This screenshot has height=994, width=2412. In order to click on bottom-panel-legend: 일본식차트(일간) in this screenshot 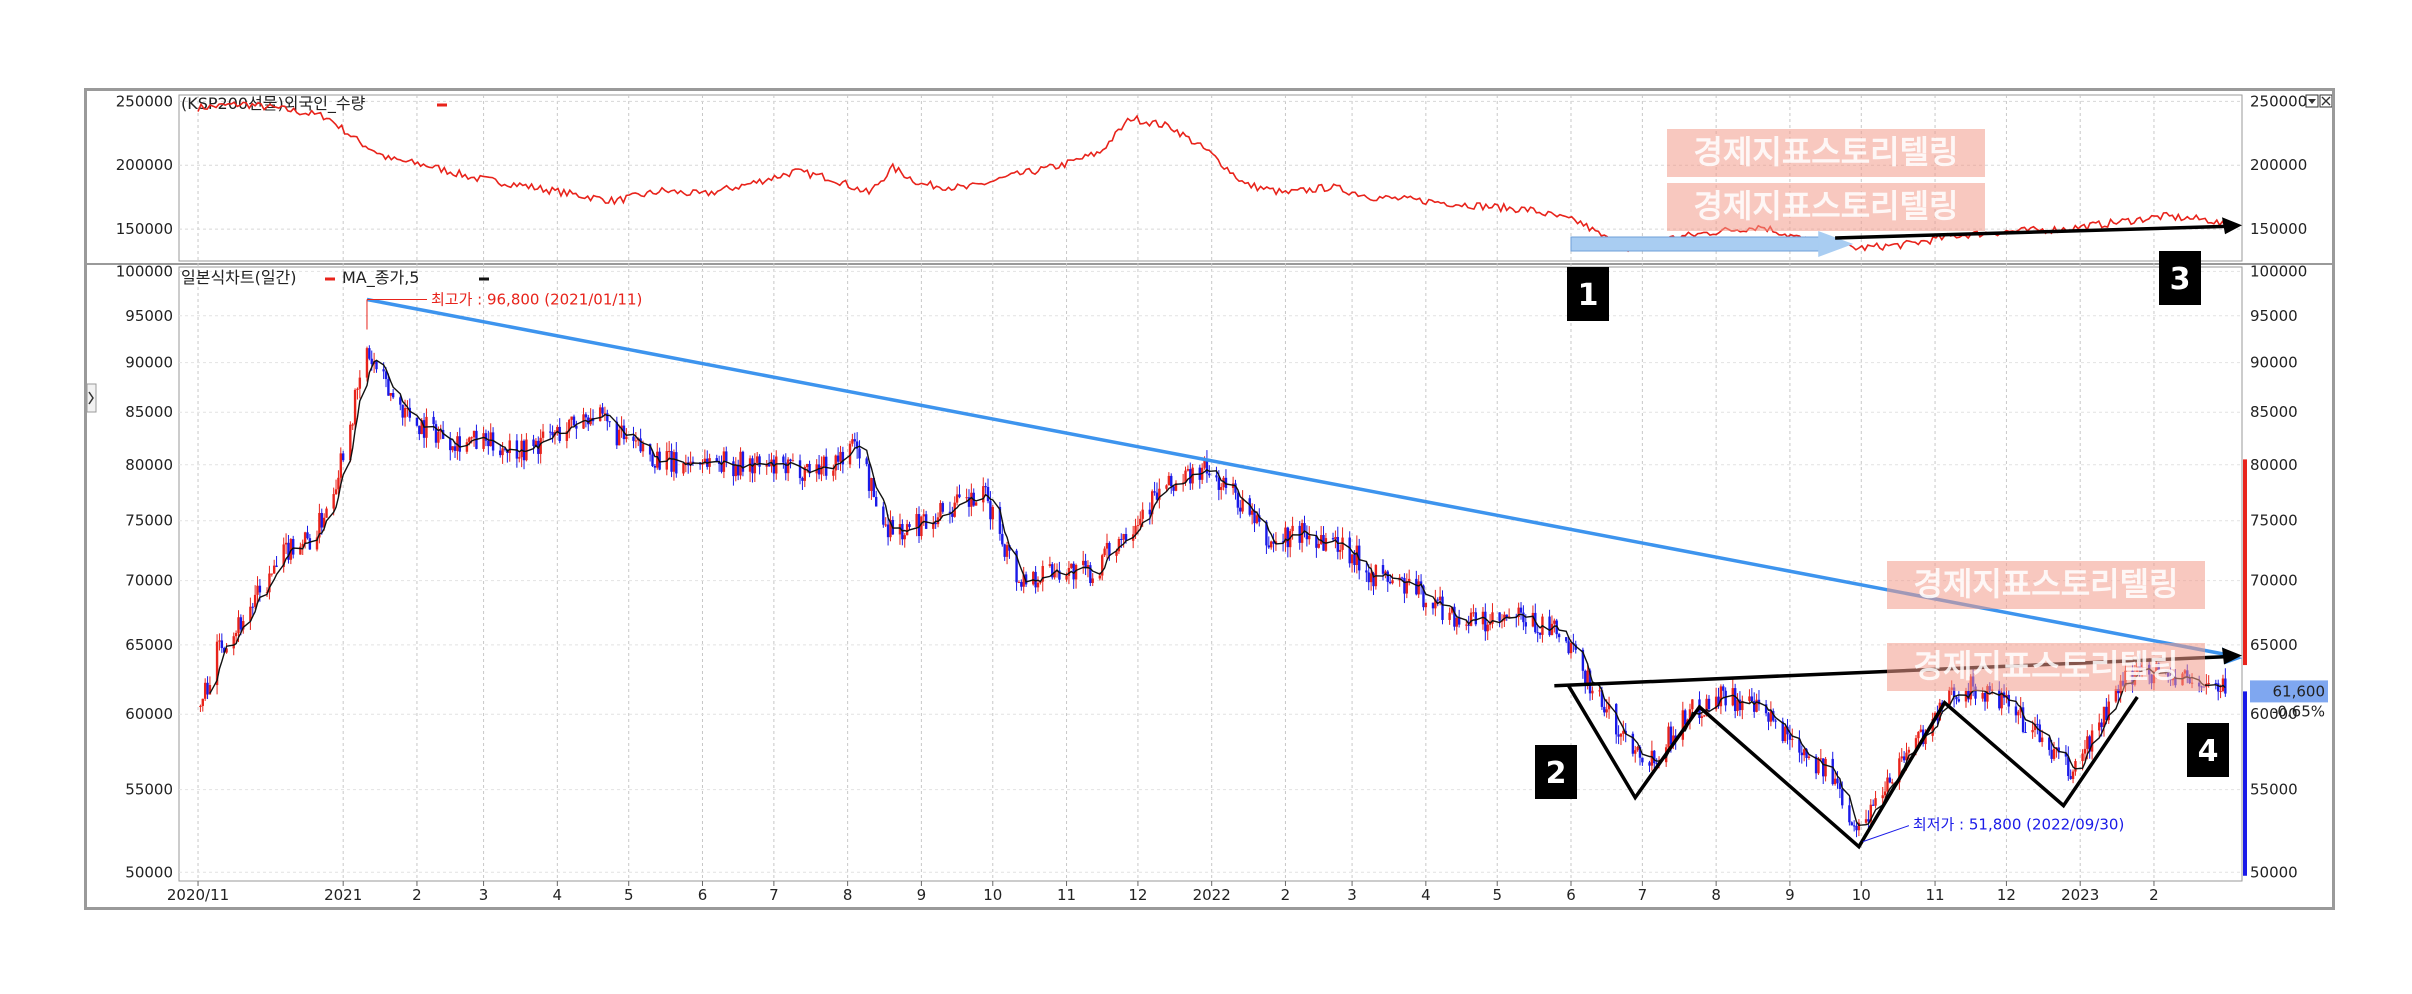, I will do `click(239, 277)`.